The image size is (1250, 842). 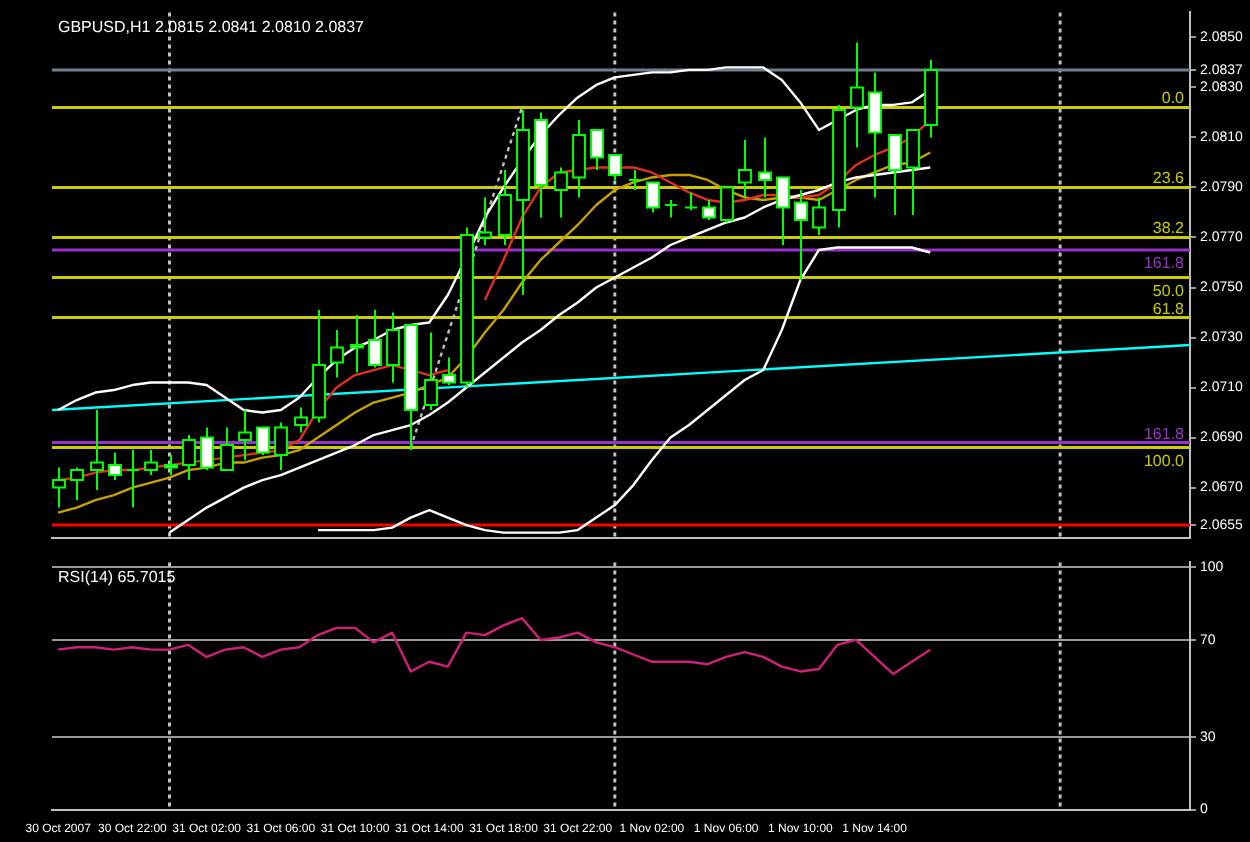 What do you see at coordinates (1169, 290) in the screenshot?
I see `annotation: 50.0` at bounding box center [1169, 290].